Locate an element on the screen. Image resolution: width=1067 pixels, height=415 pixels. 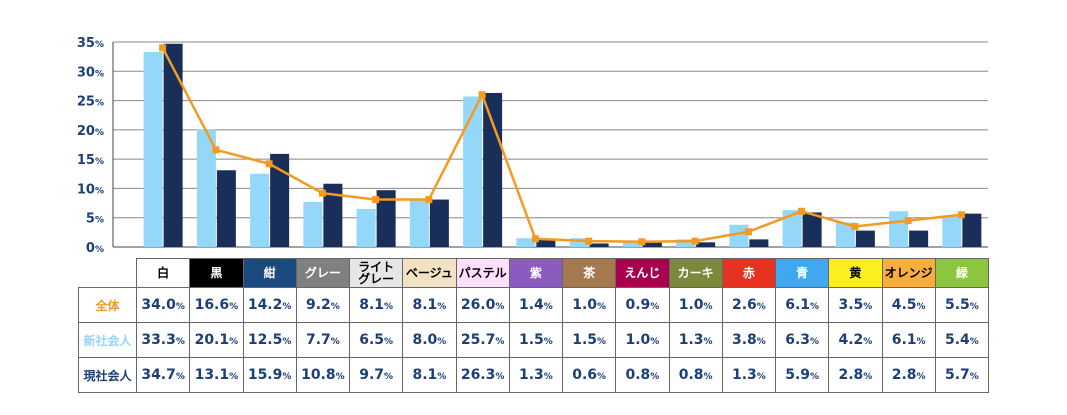
category-header: カーキ is located at coordinates (695, 273).